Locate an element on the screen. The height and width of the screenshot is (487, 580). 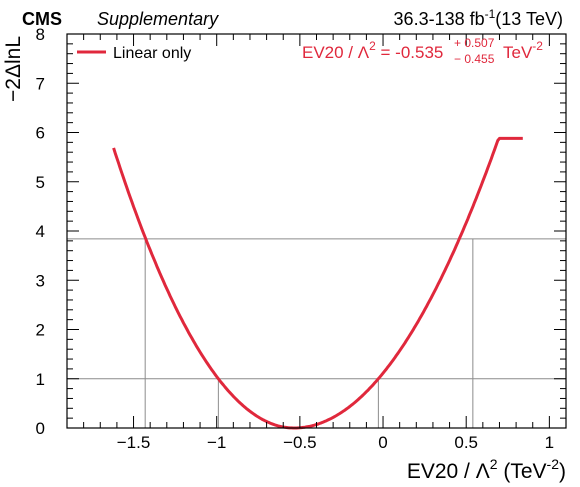
fit-result-central: = -0.535 is located at coordinates (410, 52).